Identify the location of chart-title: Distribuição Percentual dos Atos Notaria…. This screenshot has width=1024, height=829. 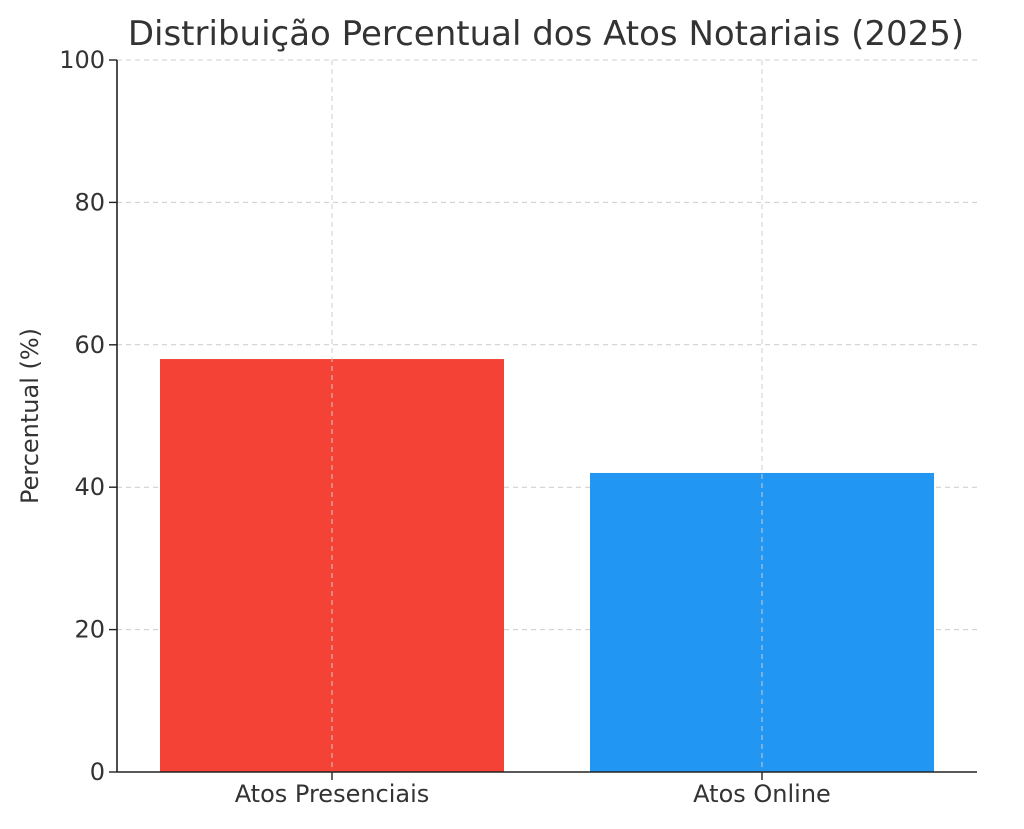
(546, 34).